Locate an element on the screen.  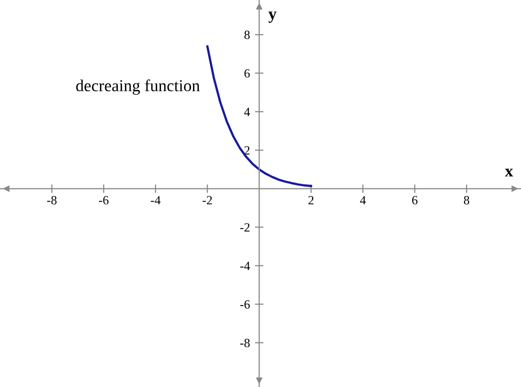
y-tick-label: -8 is located at coordinates (245, 343).